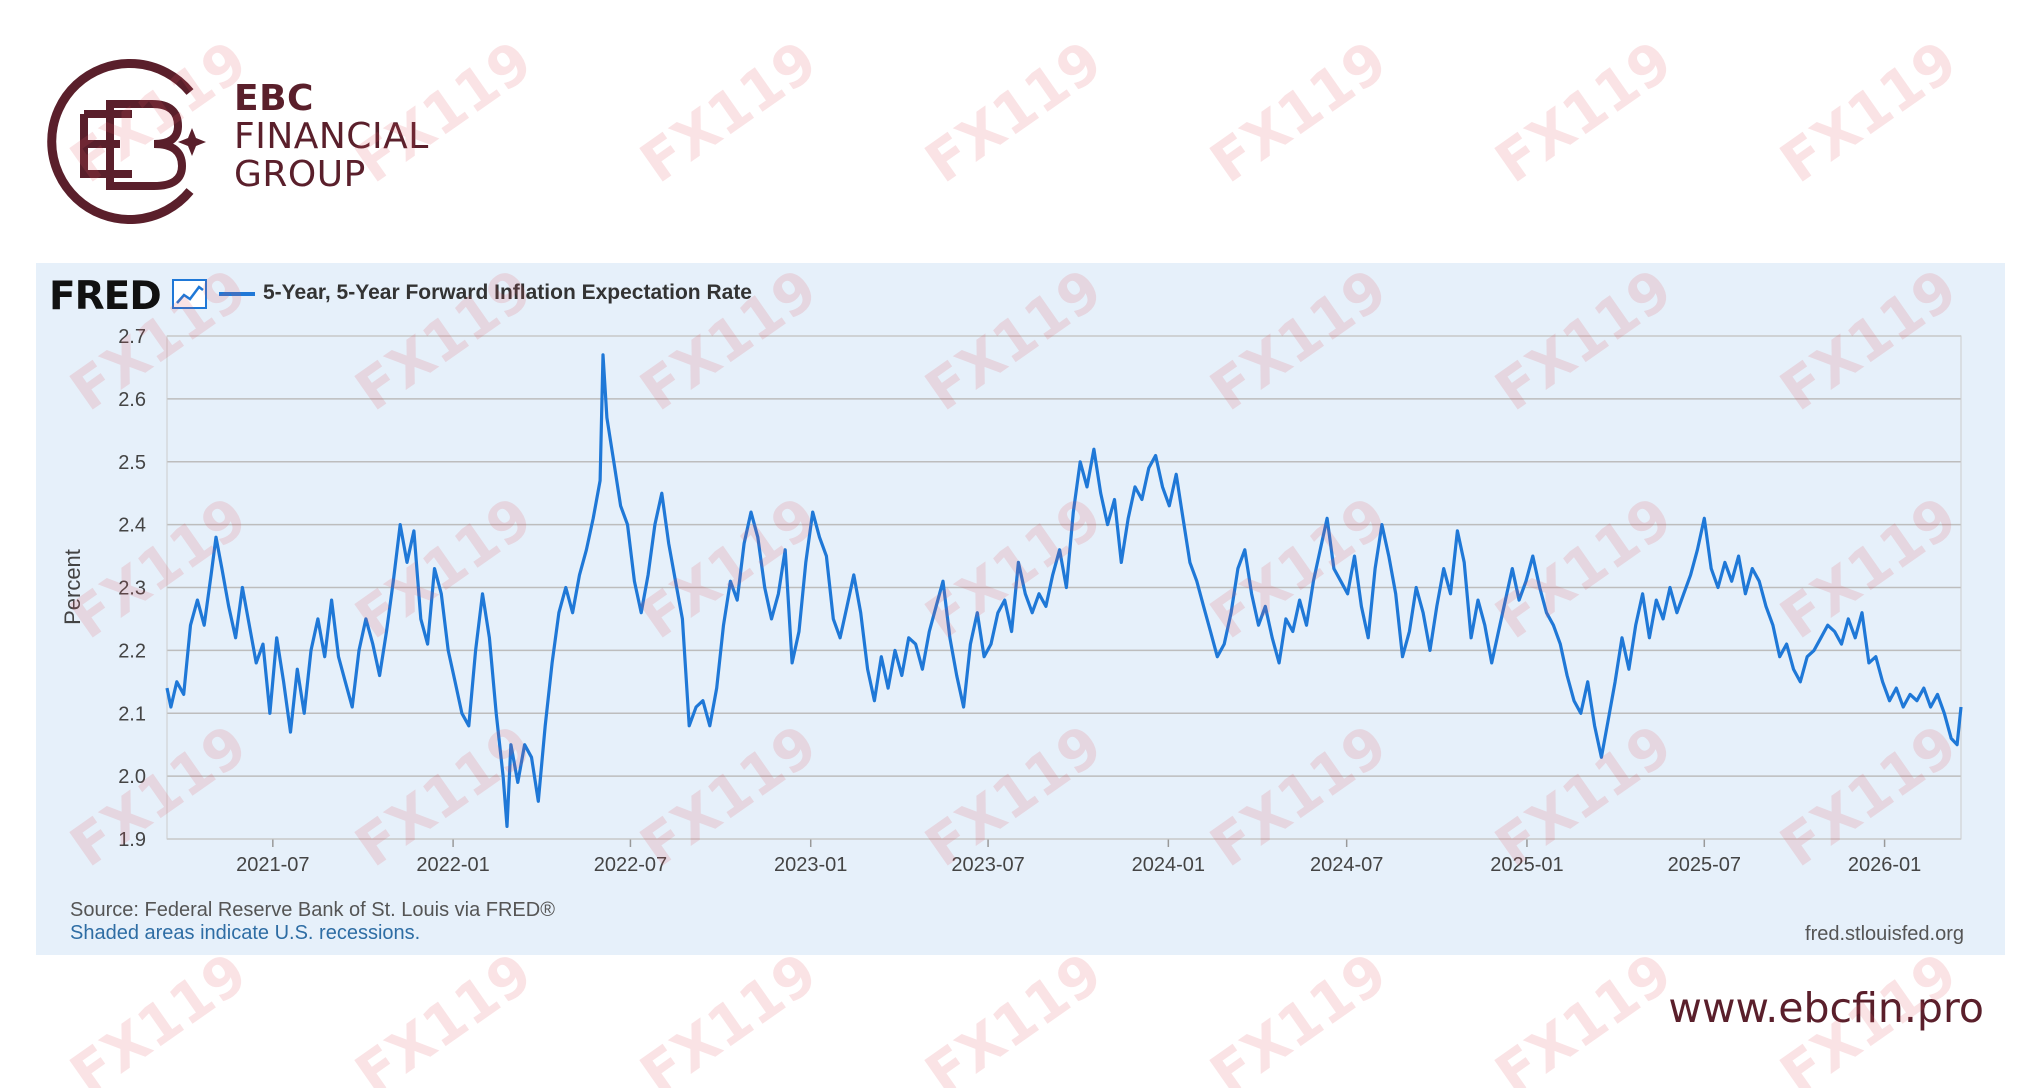 Image resolution: width=2028 pixels, height=1088 pixels. I want to click on x-tick-label: 2026-01, so click(1884, 865).